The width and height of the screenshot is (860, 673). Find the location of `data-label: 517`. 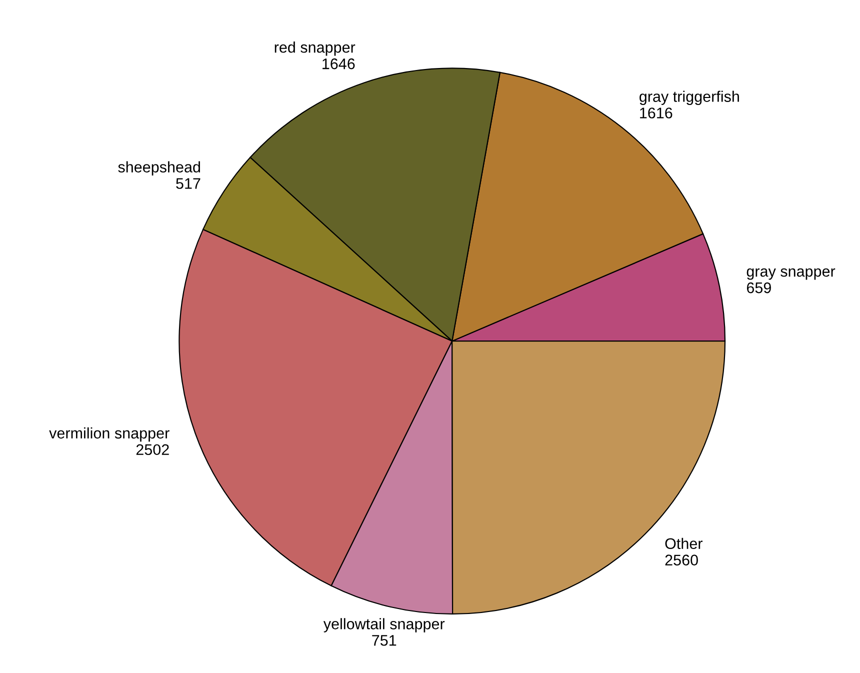

data-label: 517 is located at coordinates (188, 183).